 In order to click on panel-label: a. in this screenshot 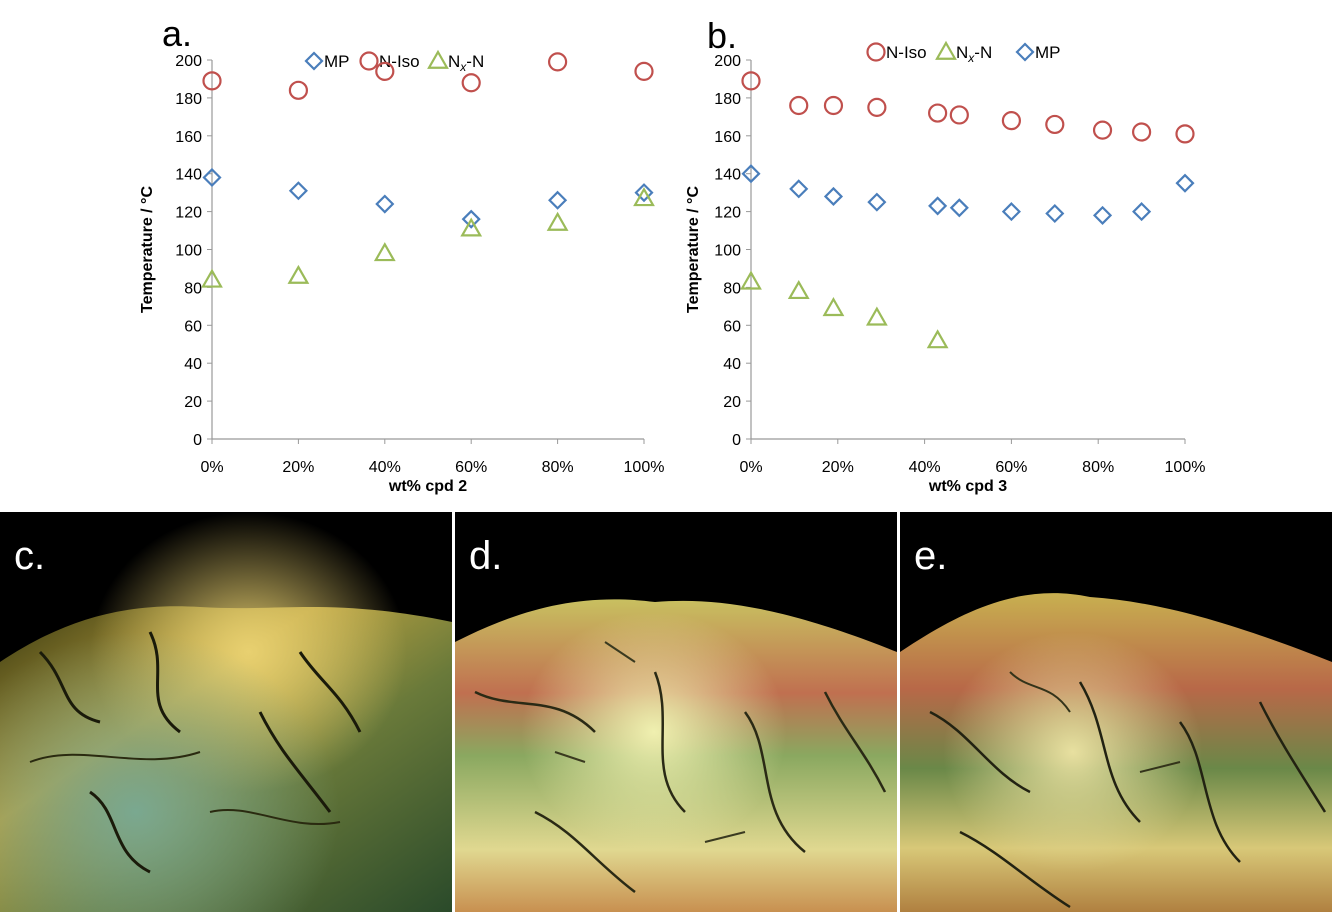, I will do `click(177, 33)`.